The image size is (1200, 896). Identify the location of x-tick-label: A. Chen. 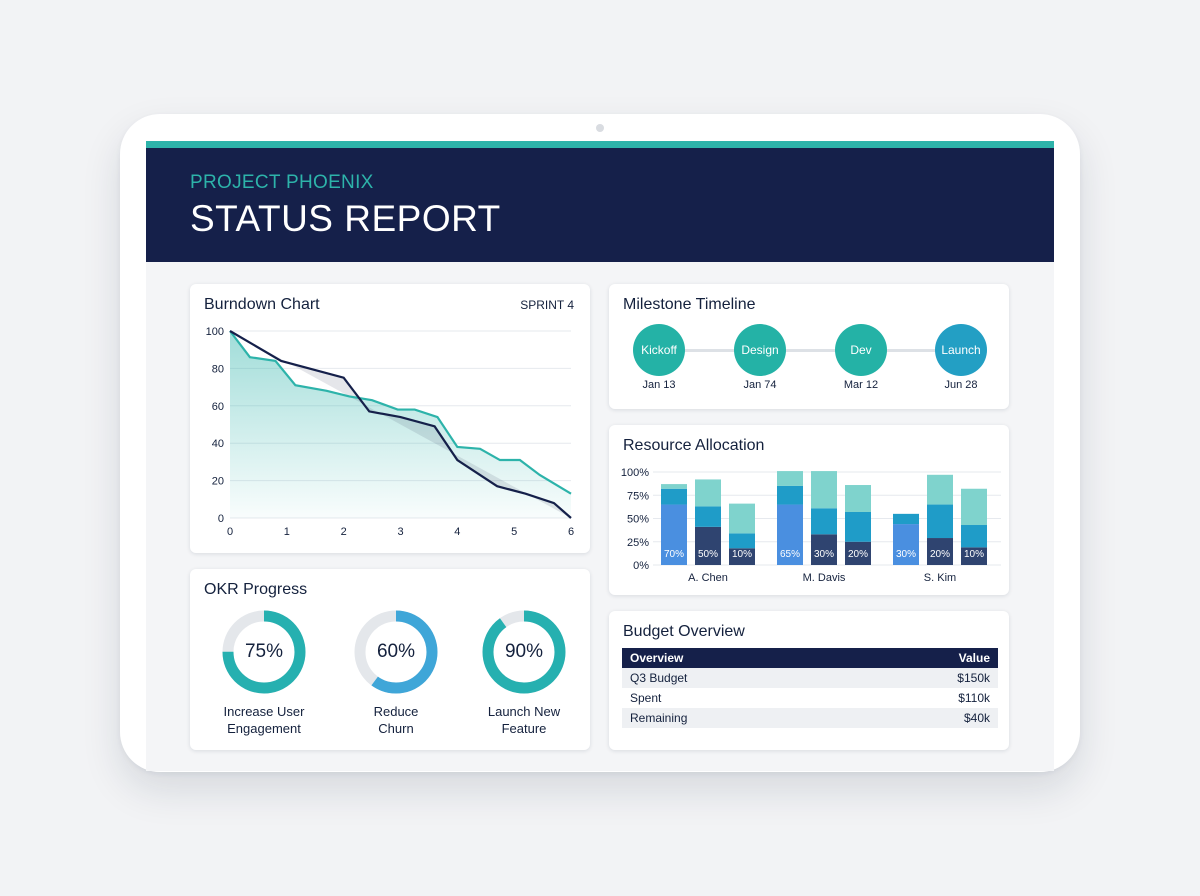
(708, 578).